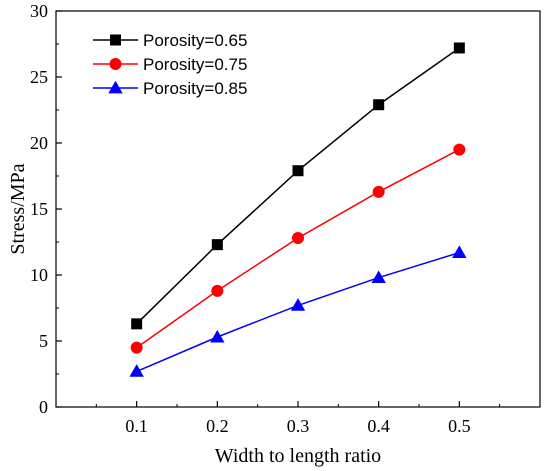  Describe the element at coordinates (43, 407) in the screenshot. I see `y-tick-label: 0` at that location.